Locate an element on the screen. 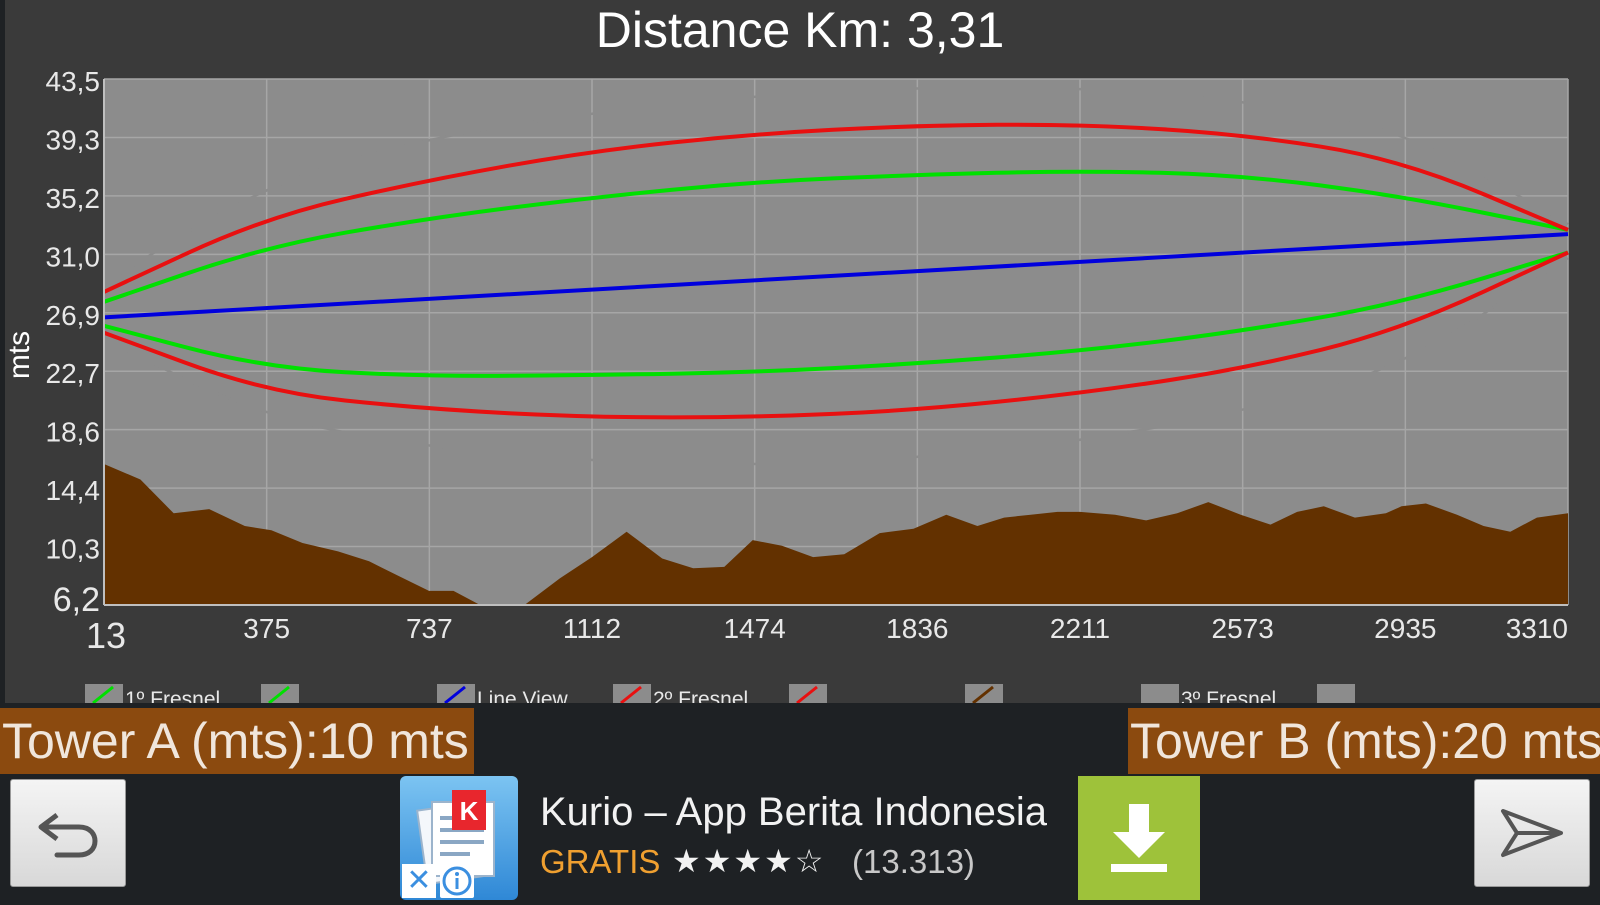 Image resolution: width=1600 pixels, height=905 pixels. x-tick-label: 13 is located at coordinates (106, 635).